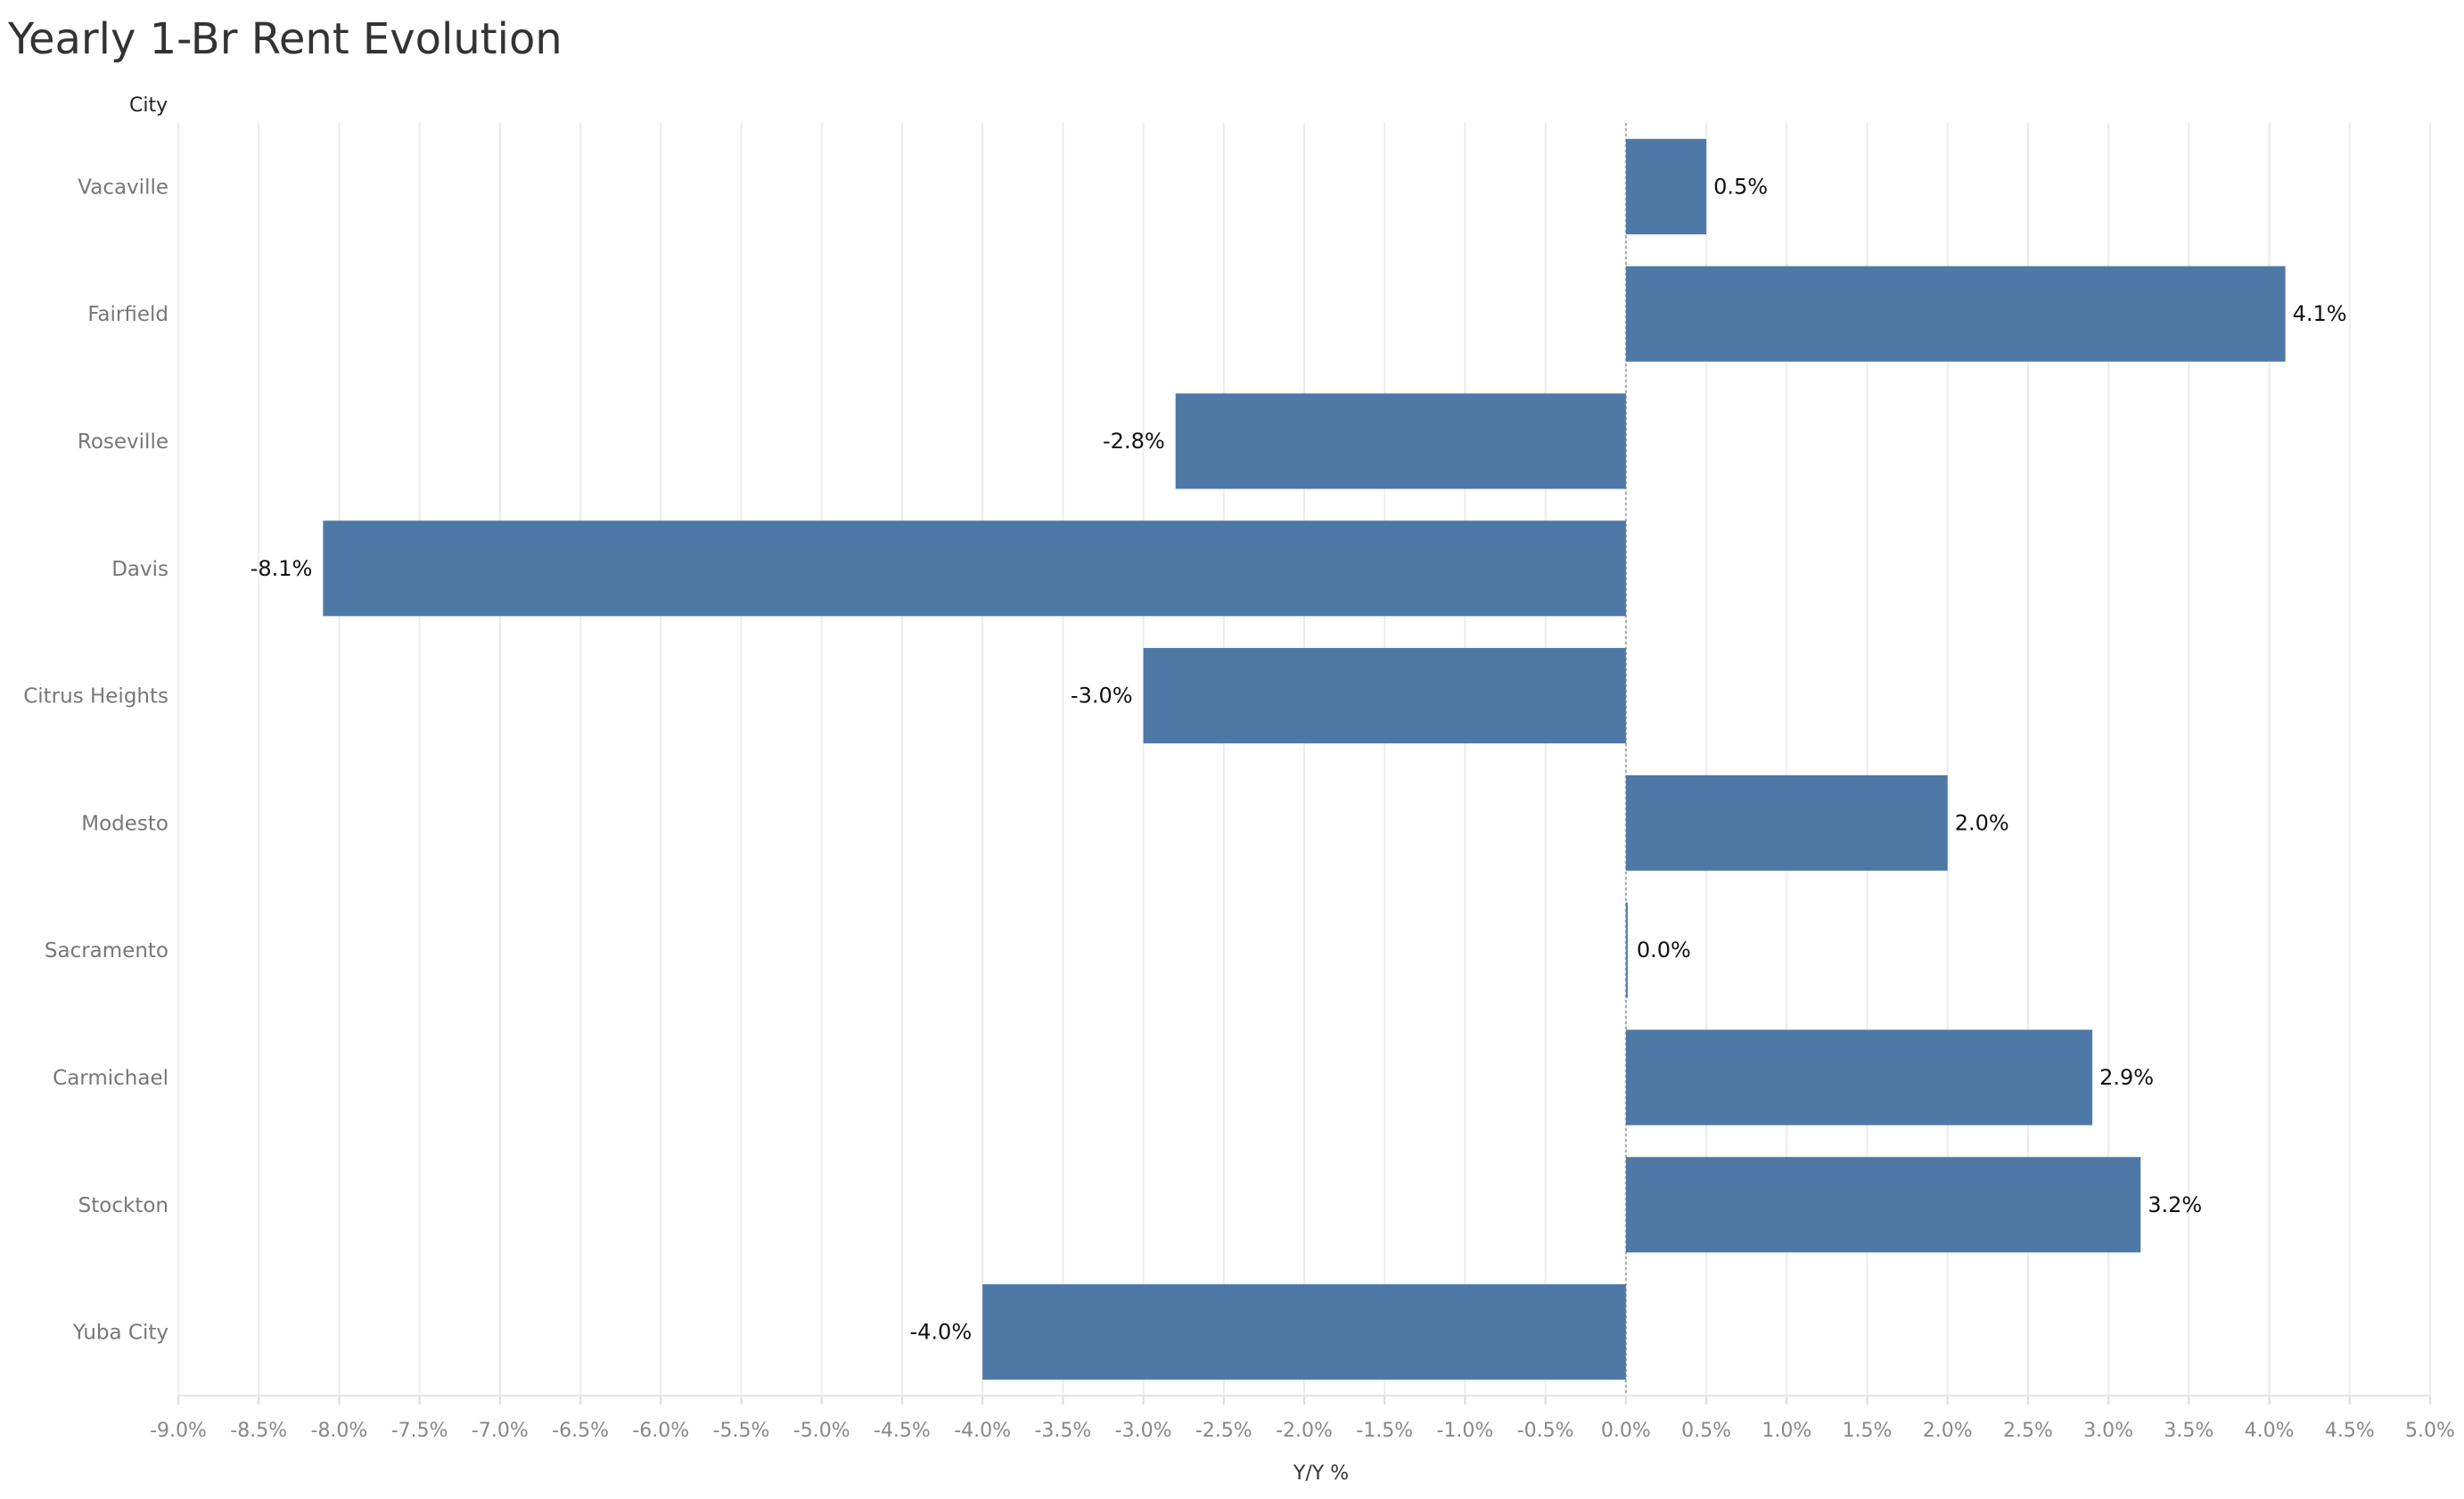 Image resolution: width=2464 pixels, height=1499 pixels. Describe the element at coordinates (285, 39) in the screenshot. I see `chart-title: Yearly 1-Br Rent Evolution` at that location.